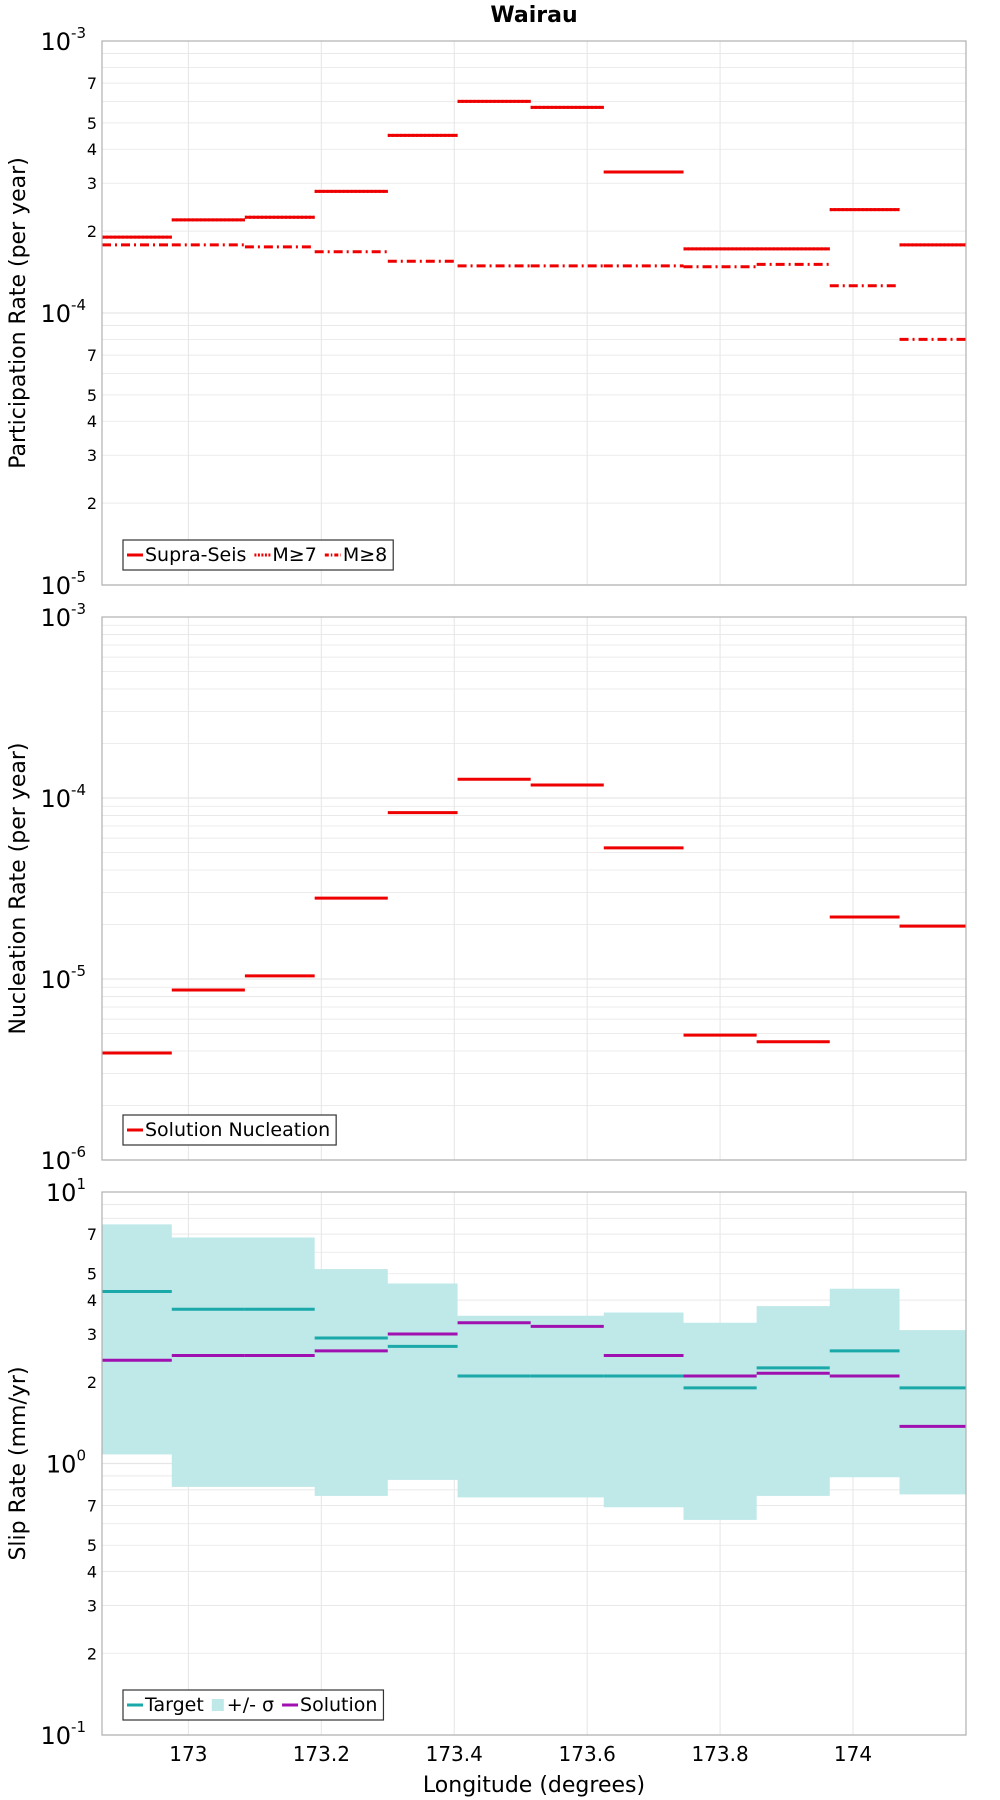 The image size is (1000, 1800). I want to click on y-axis-label: Nucleation Rate (per year), so click(18, 889).